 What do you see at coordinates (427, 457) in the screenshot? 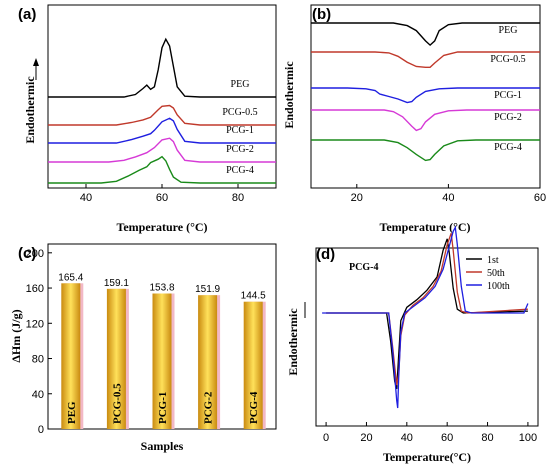
I see `panel-d-xlabel: Temperature(°C)` at bounding box center [427, 457].